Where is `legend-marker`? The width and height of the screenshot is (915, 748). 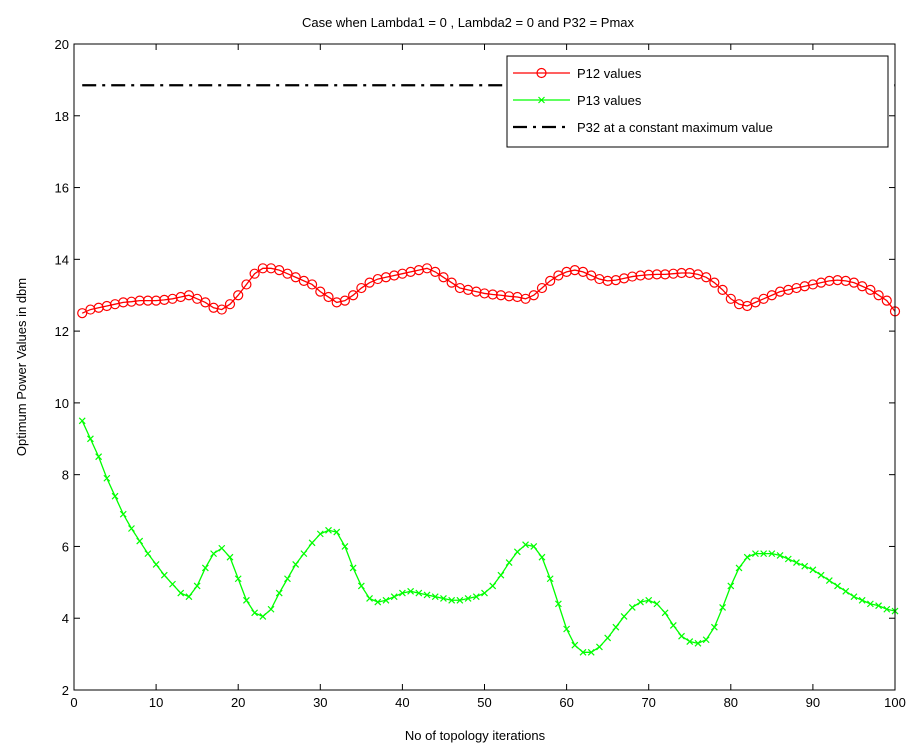 legend-marker is located at coordinates (541, 73).